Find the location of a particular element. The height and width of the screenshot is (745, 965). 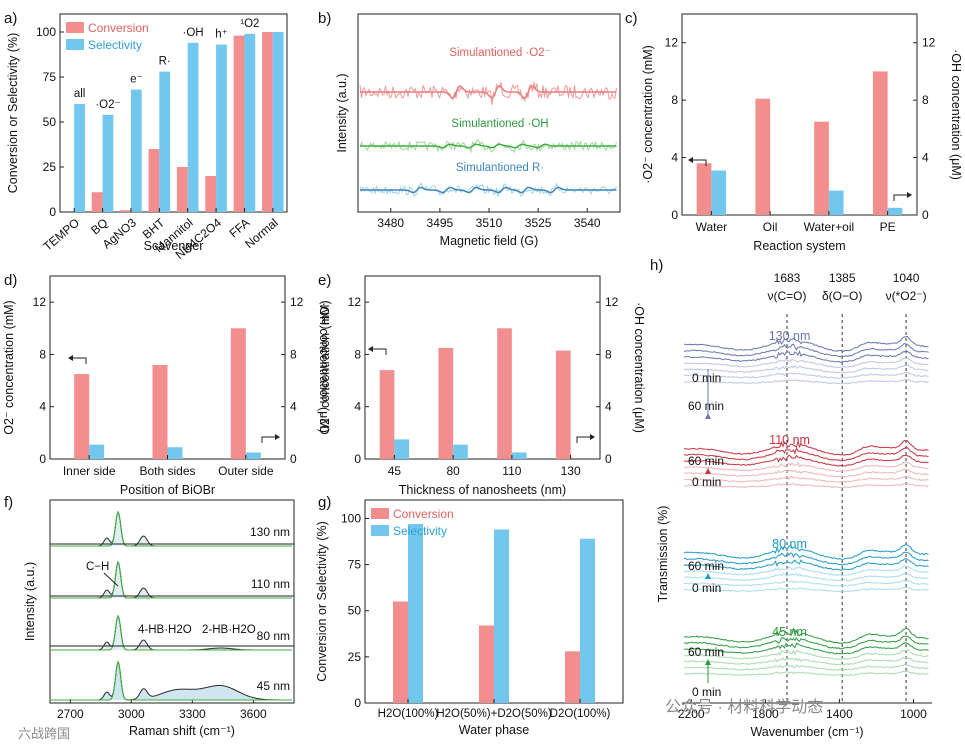

panel-c-bar-superoxide is located at coordinates (704, 189).